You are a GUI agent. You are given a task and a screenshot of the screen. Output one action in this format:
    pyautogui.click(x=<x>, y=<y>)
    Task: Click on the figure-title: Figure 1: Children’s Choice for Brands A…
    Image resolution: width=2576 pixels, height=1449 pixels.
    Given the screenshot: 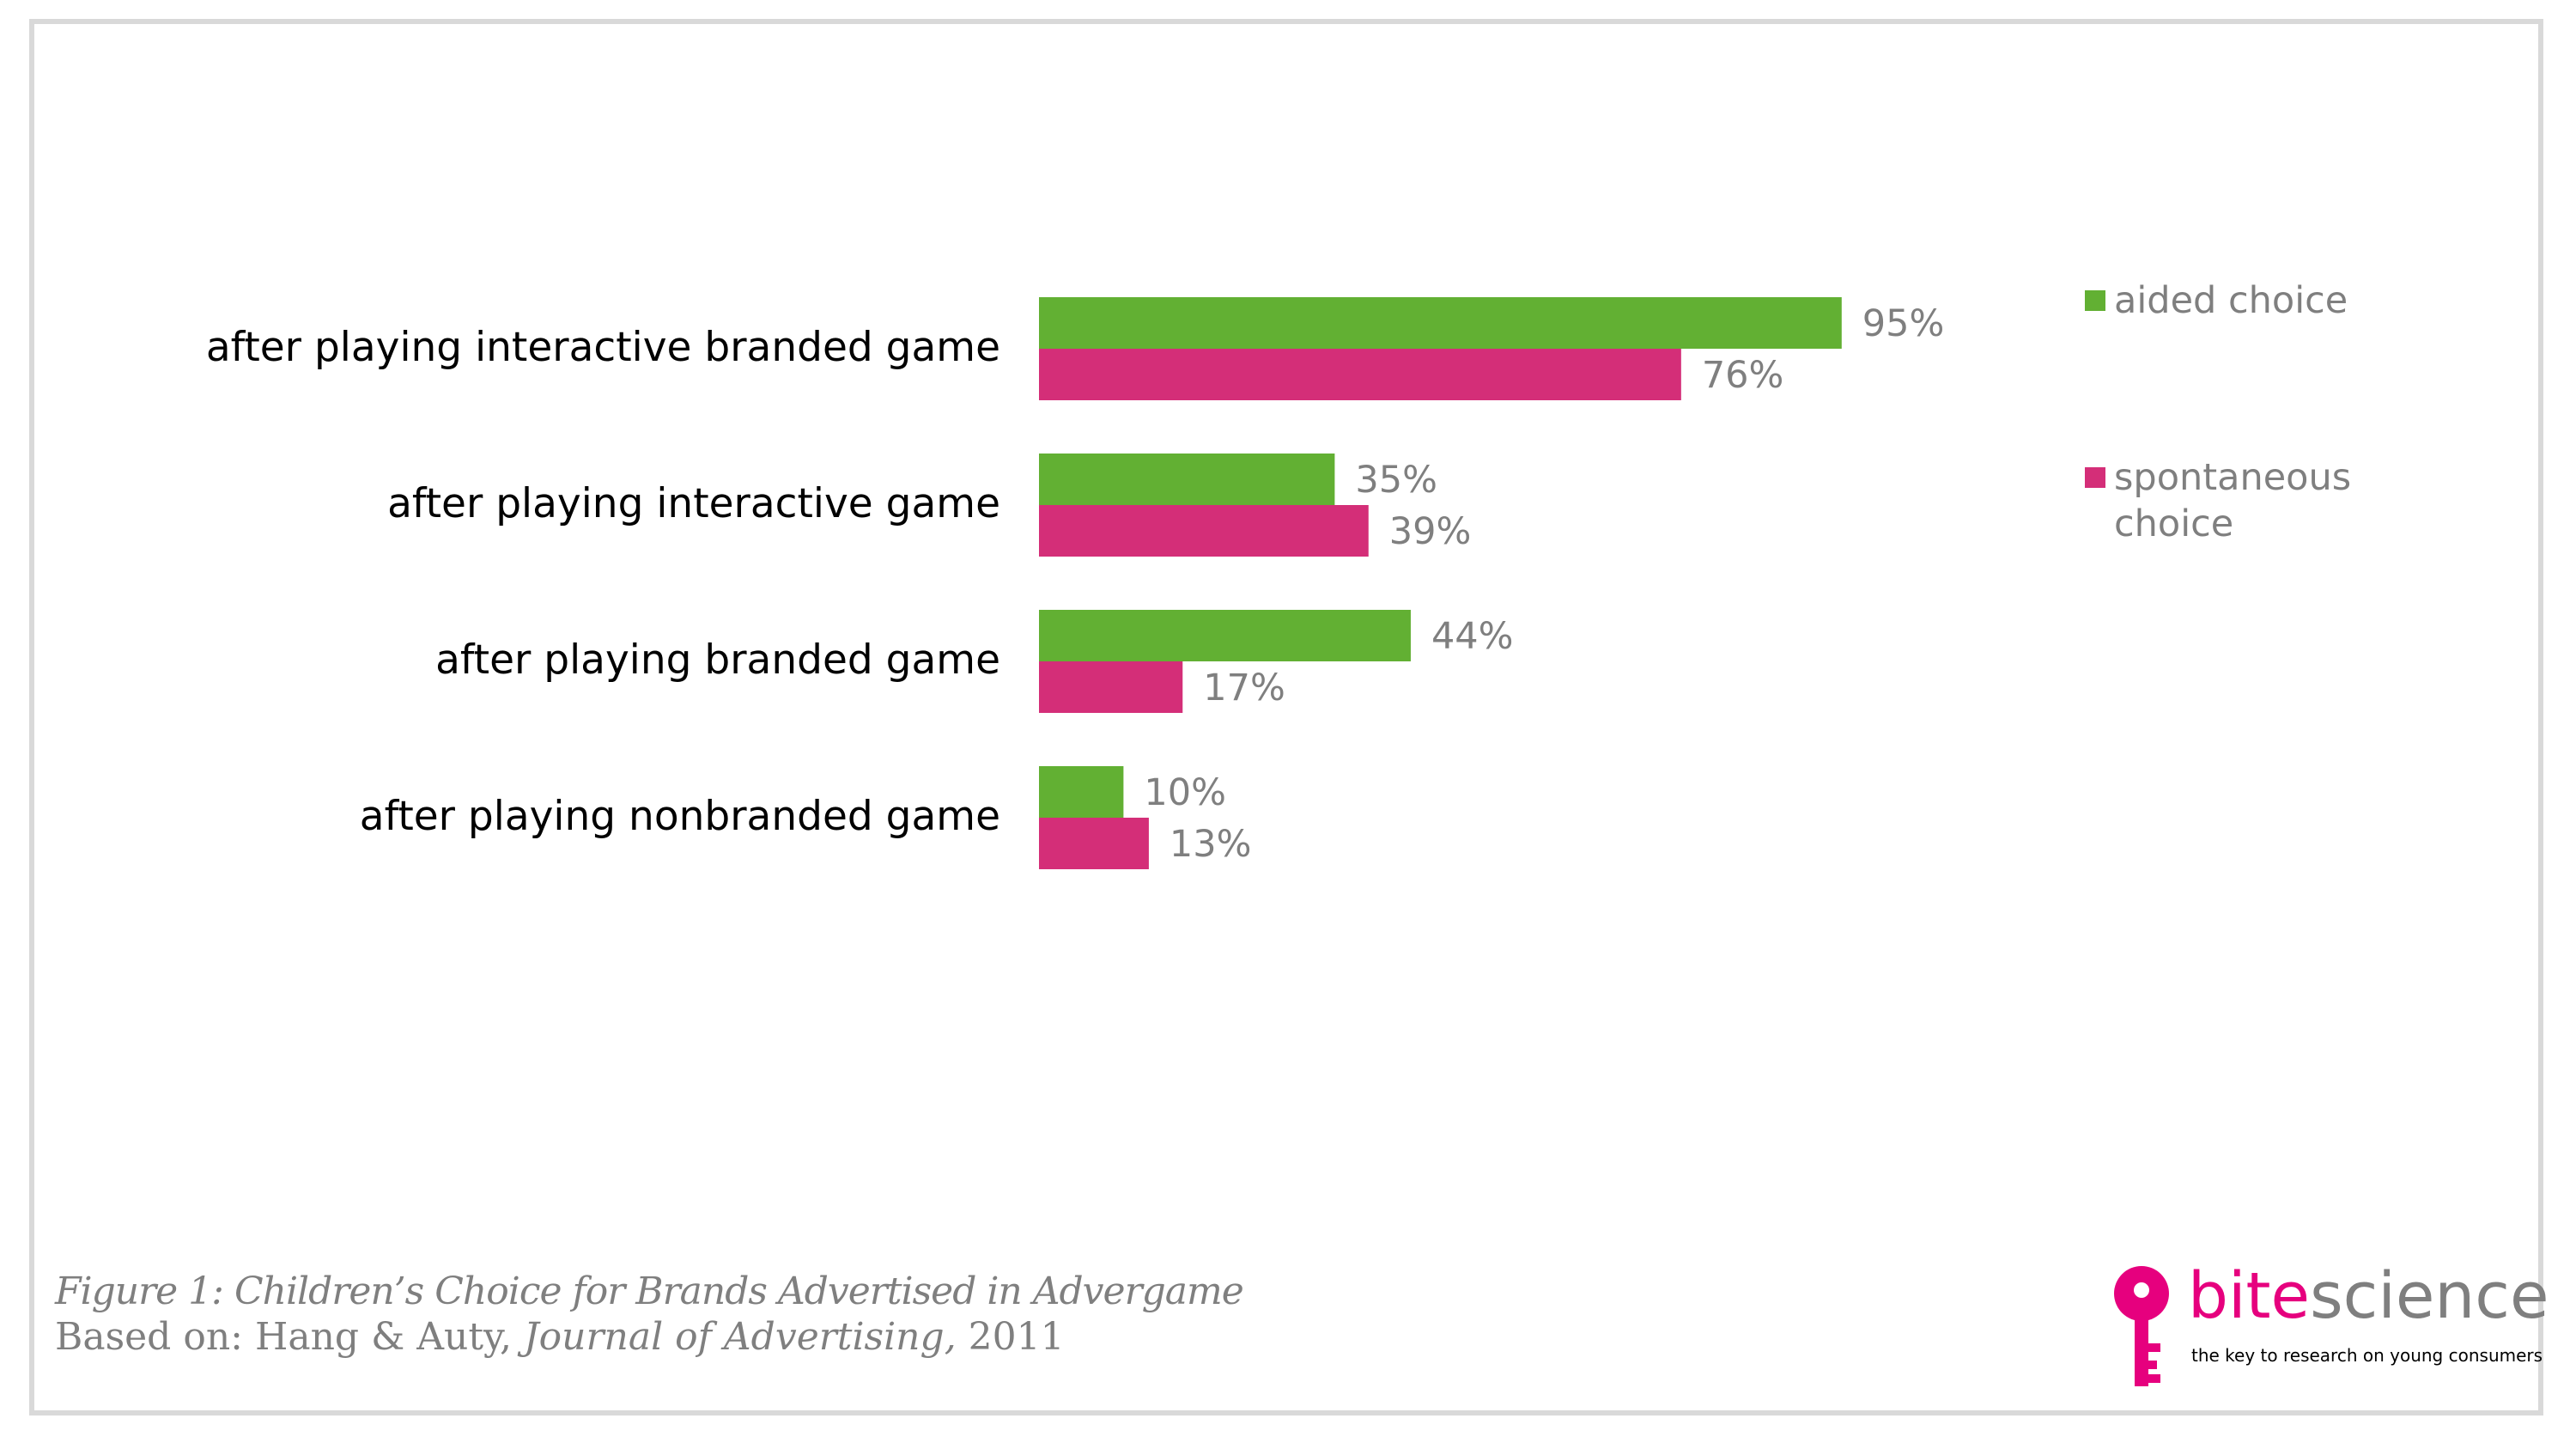 What is the action you would take?
    pyautogui.click(x=649, y=1291)
    